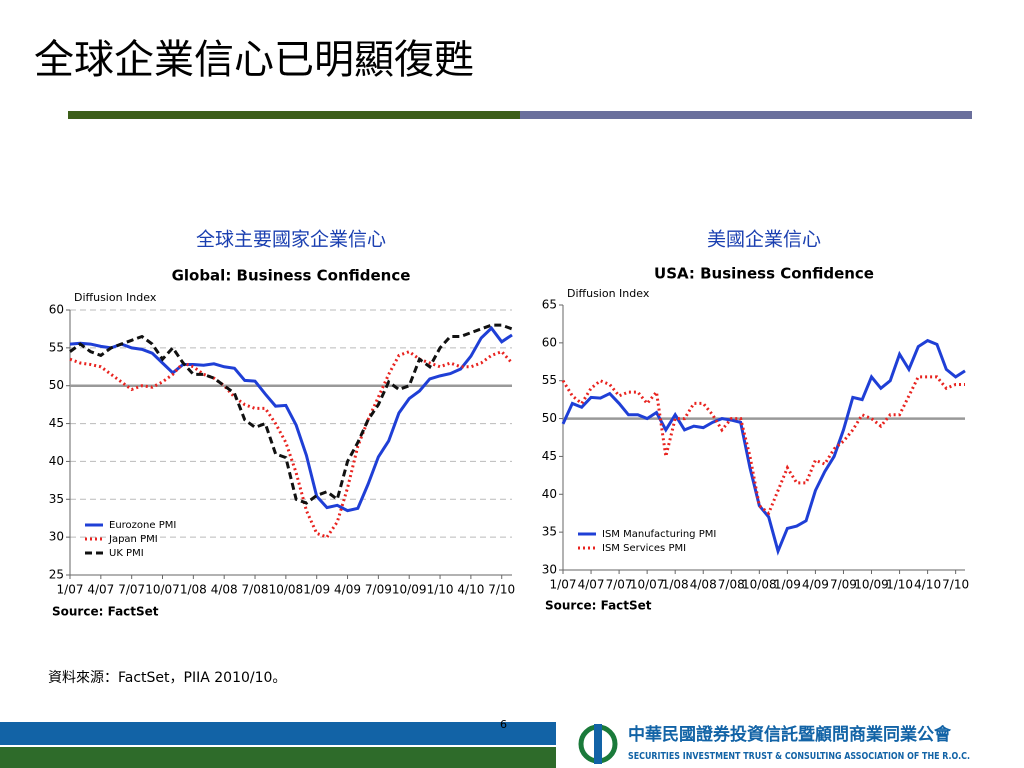 This screenshot has width=1024, height=768. I want to click on y-tick-label: 25, so click(56, 575).